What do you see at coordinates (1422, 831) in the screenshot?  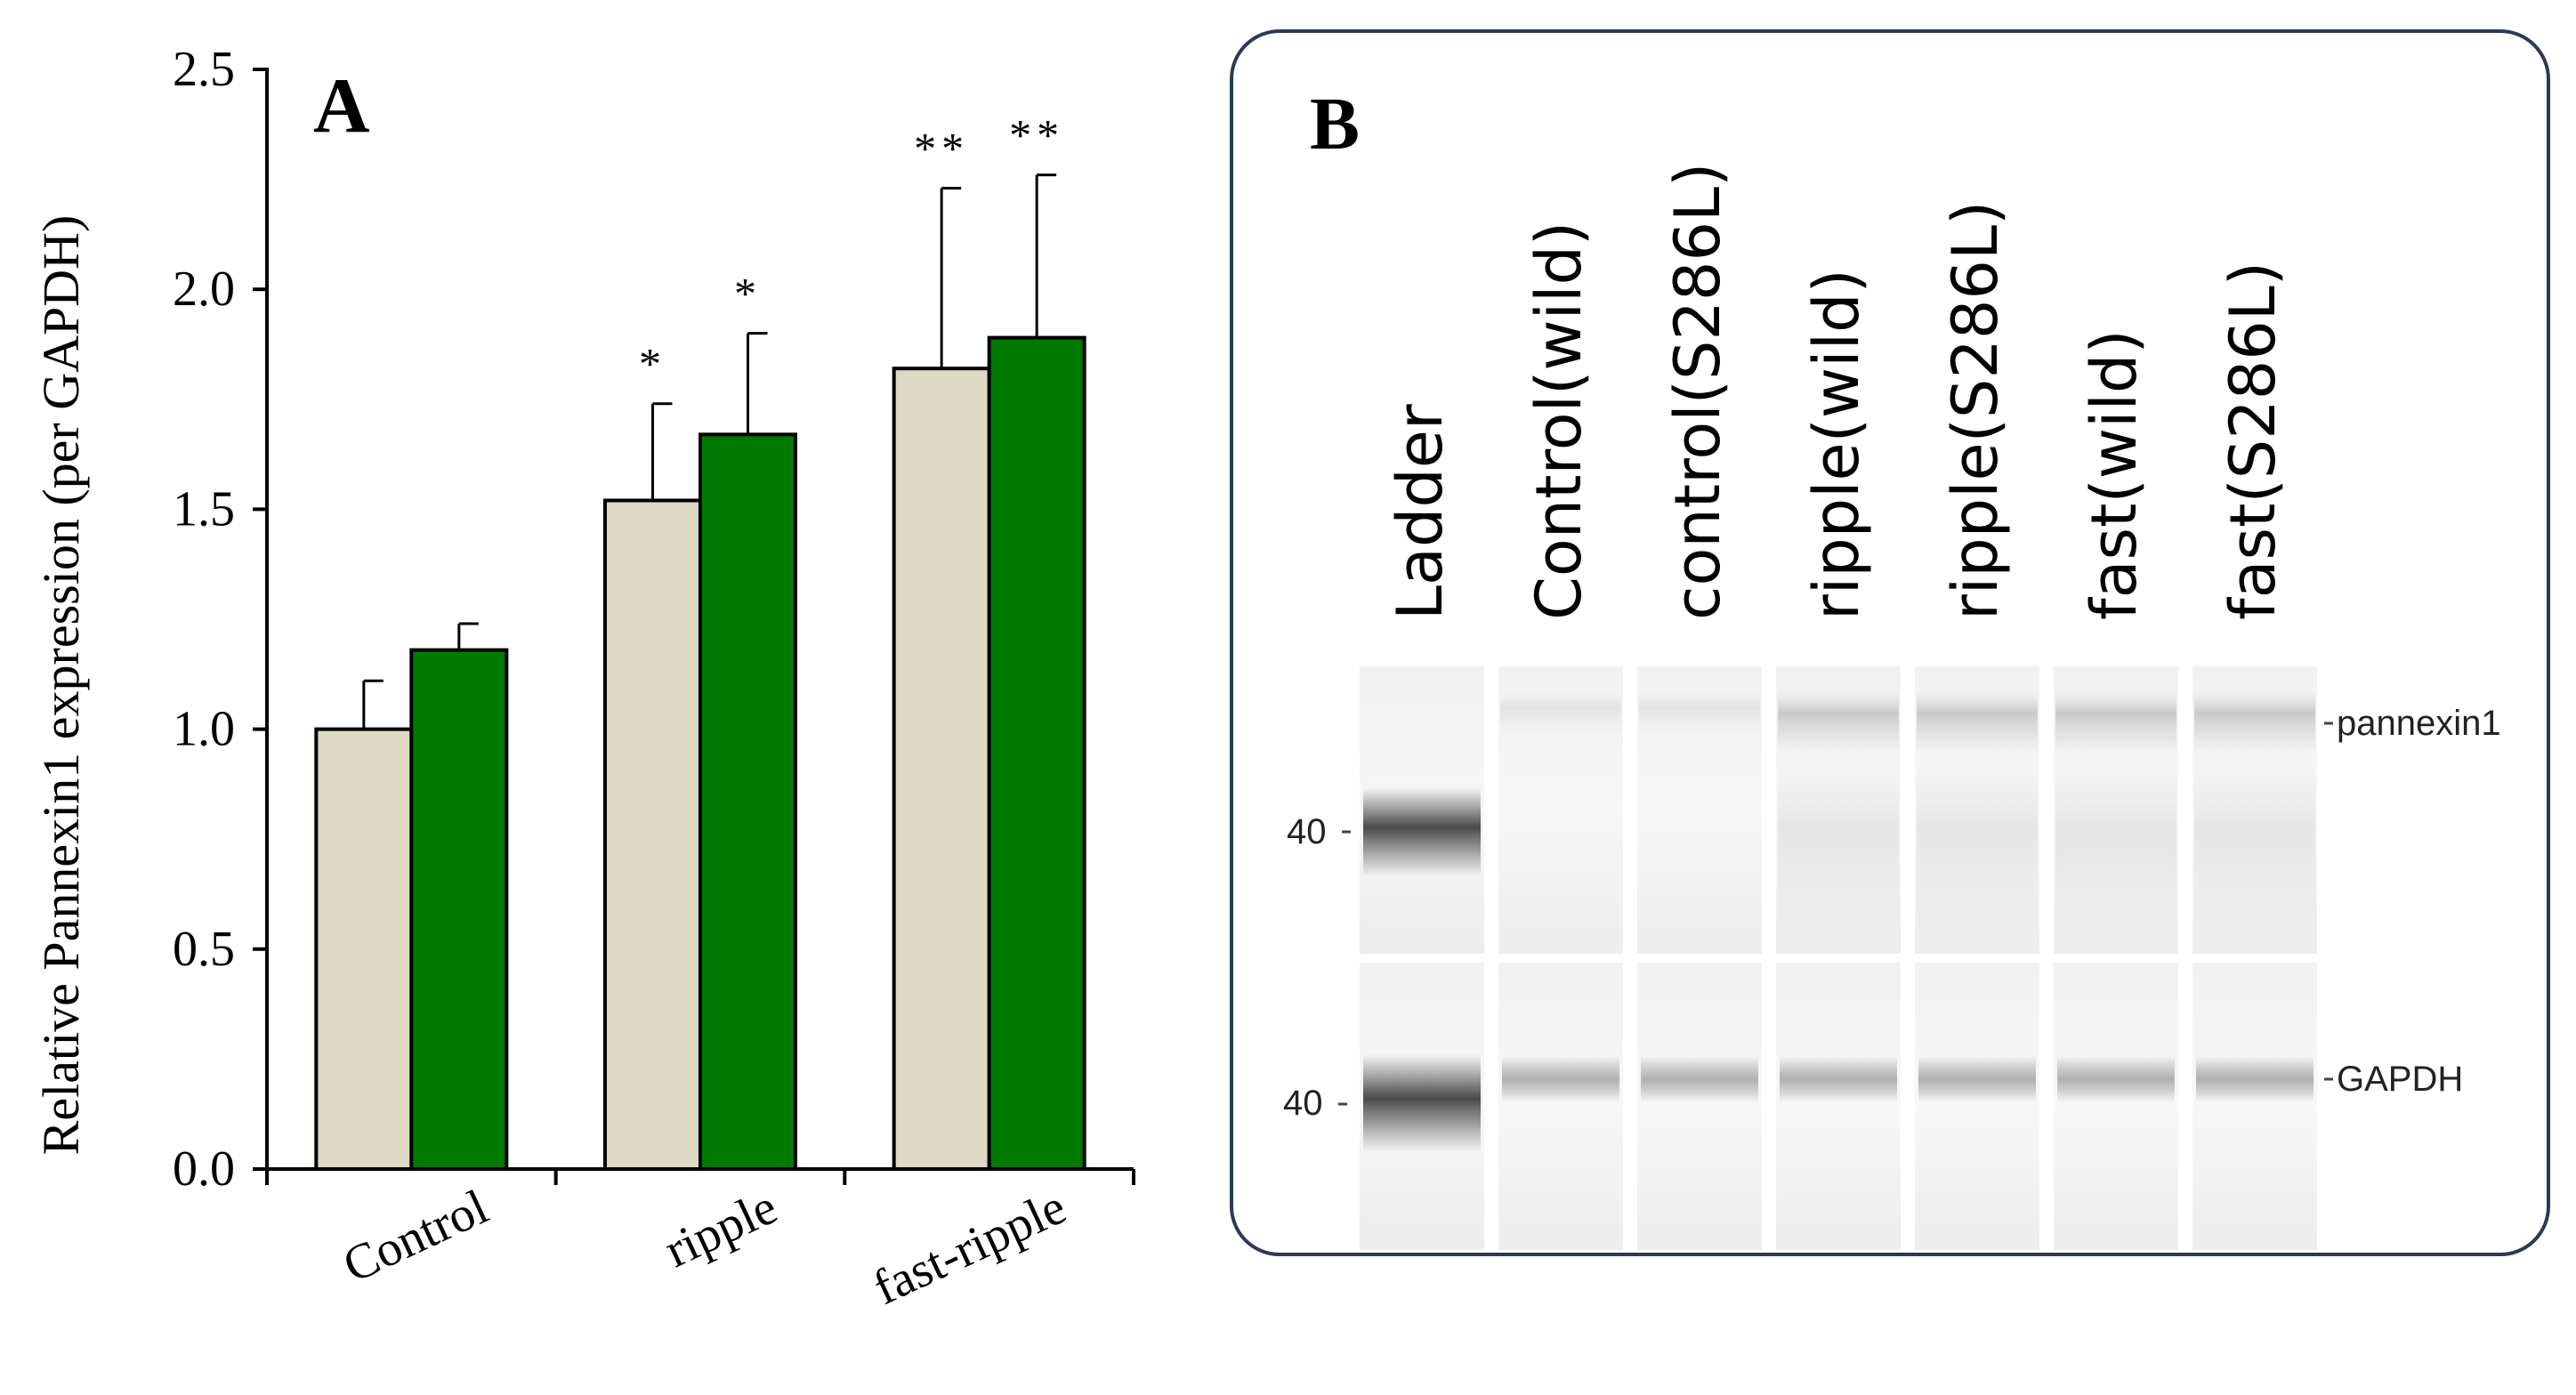 I see `ladder-band-upper` at bounding box center [1422, 831].